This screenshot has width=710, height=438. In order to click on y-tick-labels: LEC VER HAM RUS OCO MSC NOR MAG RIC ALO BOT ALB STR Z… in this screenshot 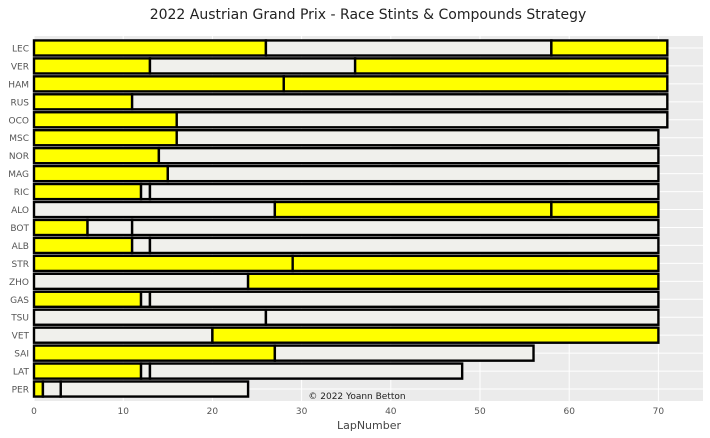, I will do `click(18, 219)`.